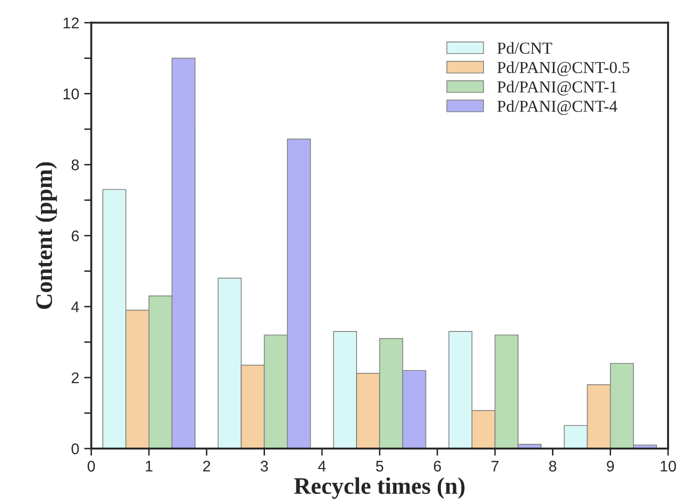  Describe the element at coordinates (380, 466) in the screenshot. I see `x-tick-label: 5` at that location.